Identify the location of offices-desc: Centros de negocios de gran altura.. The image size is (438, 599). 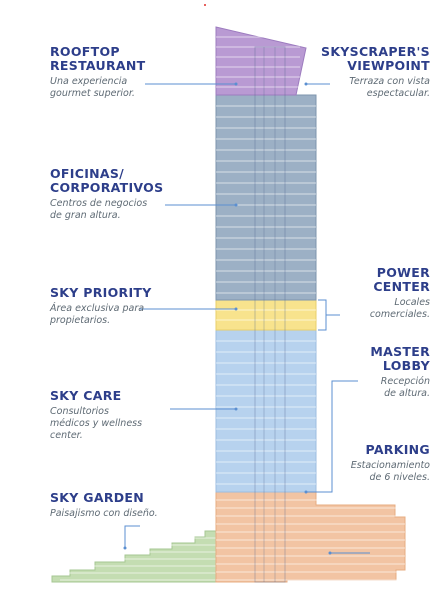
(99, 209).